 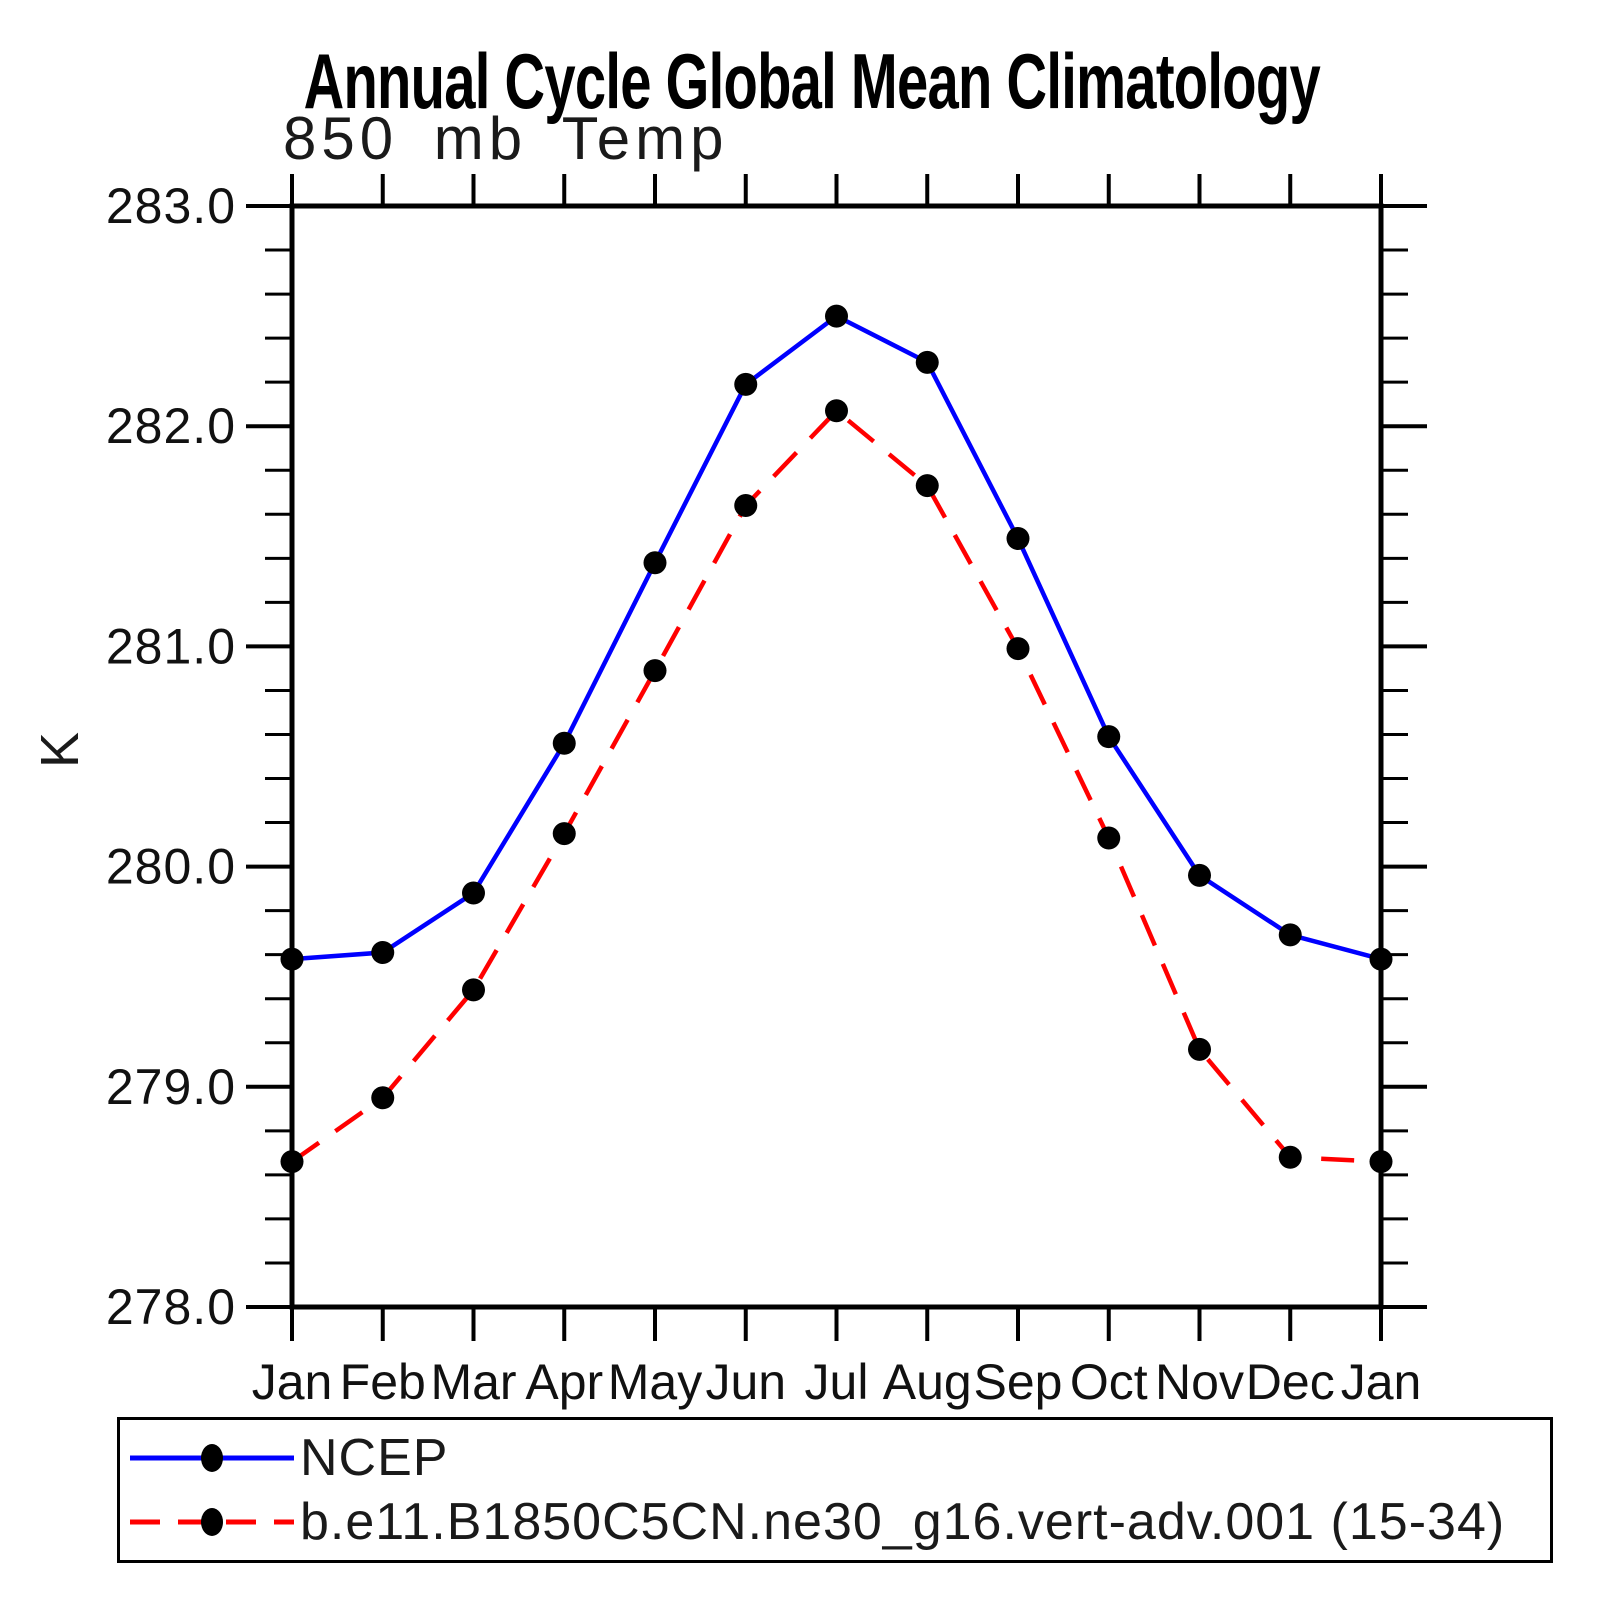 I want to click on x-tick-label: Aug, so click(x=927, y=1382).